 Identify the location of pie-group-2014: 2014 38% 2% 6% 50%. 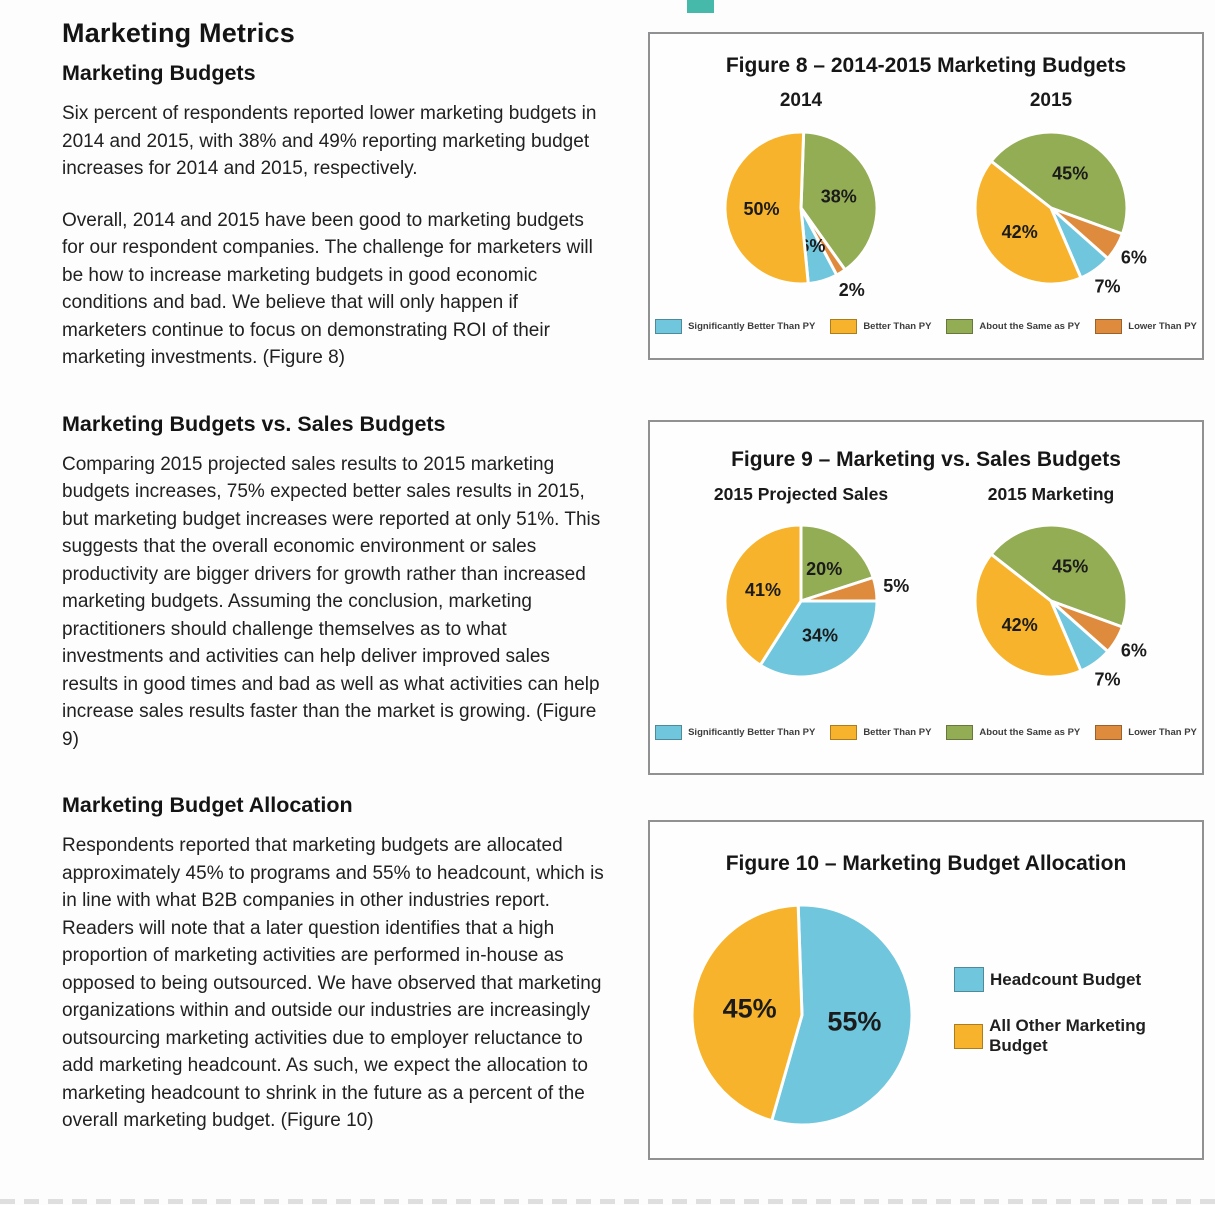
(801, 203).